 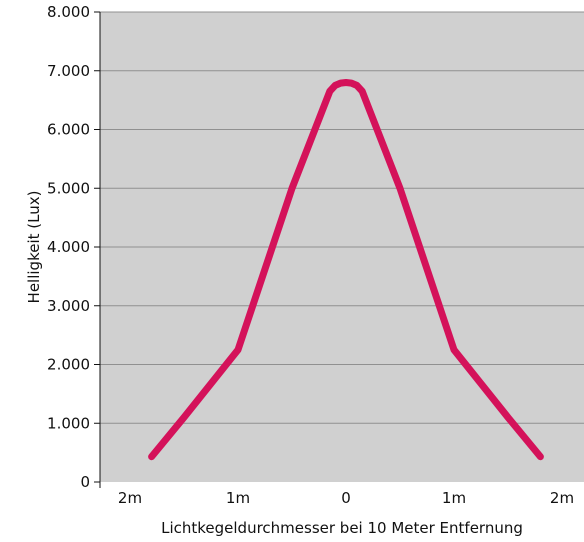 What do you see at coordinates (68, 365) in the screenshot?
I see `y-tick-label: 2.000` at bounding box center [68, 365].